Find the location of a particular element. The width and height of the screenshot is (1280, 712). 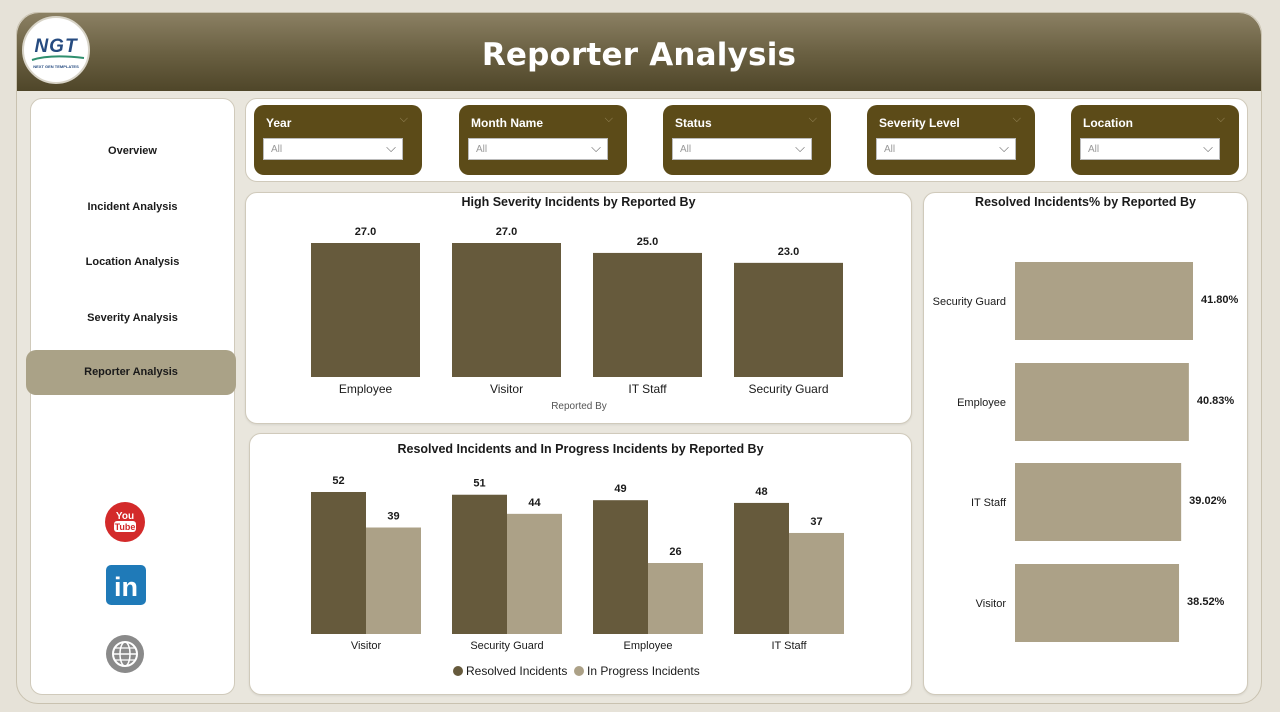

data-label: 37 is located at coordinates (816, 522).